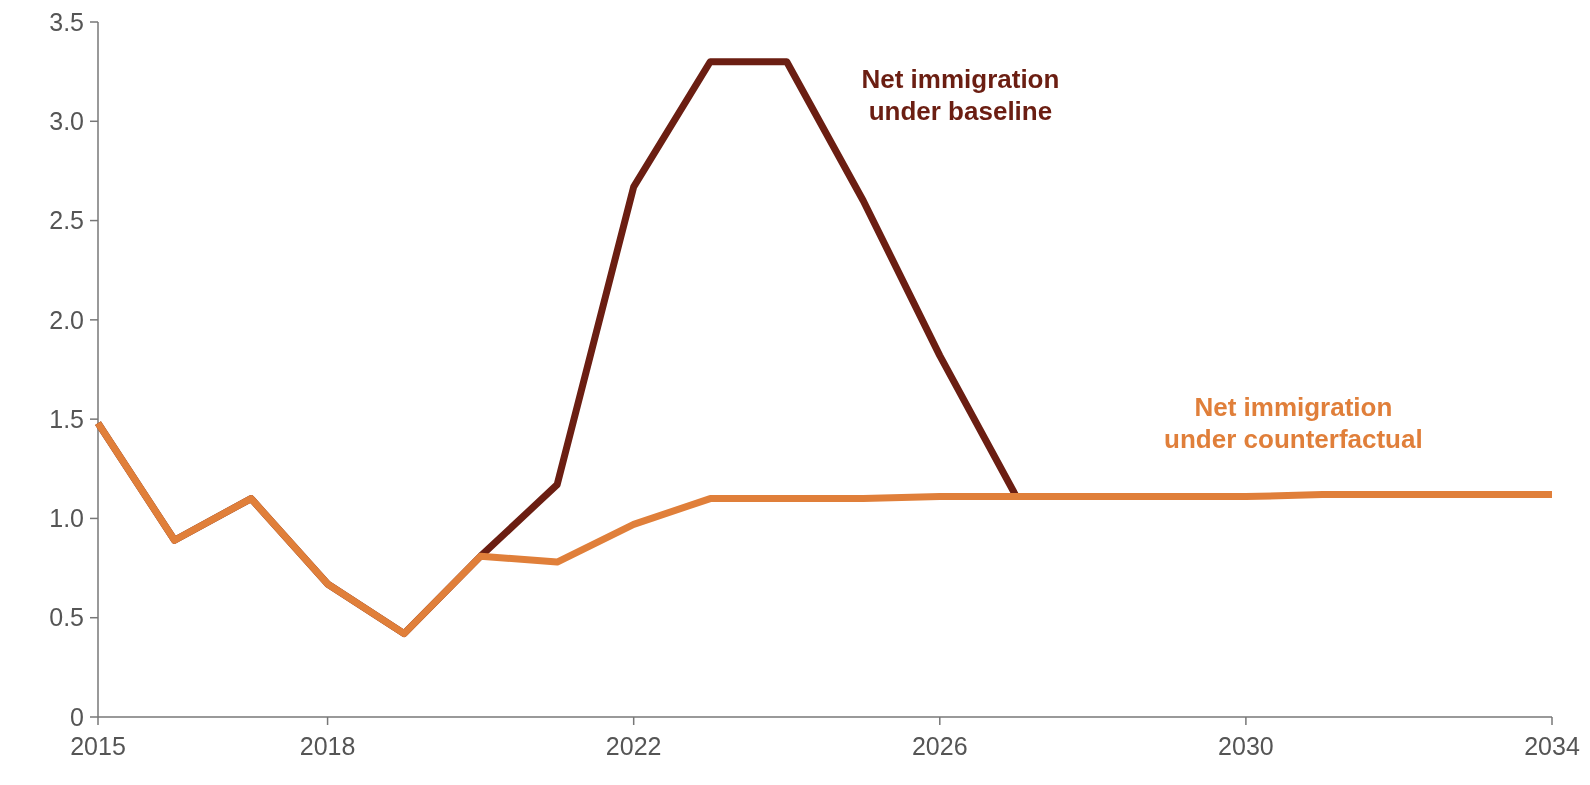 The width and height of the screenshot is (1590, 785). What do you see at coordinates (1293, 423) in the screenshot?
I see `series-label: Net immigration under counterfactual` at bounding box center [1293, 423].